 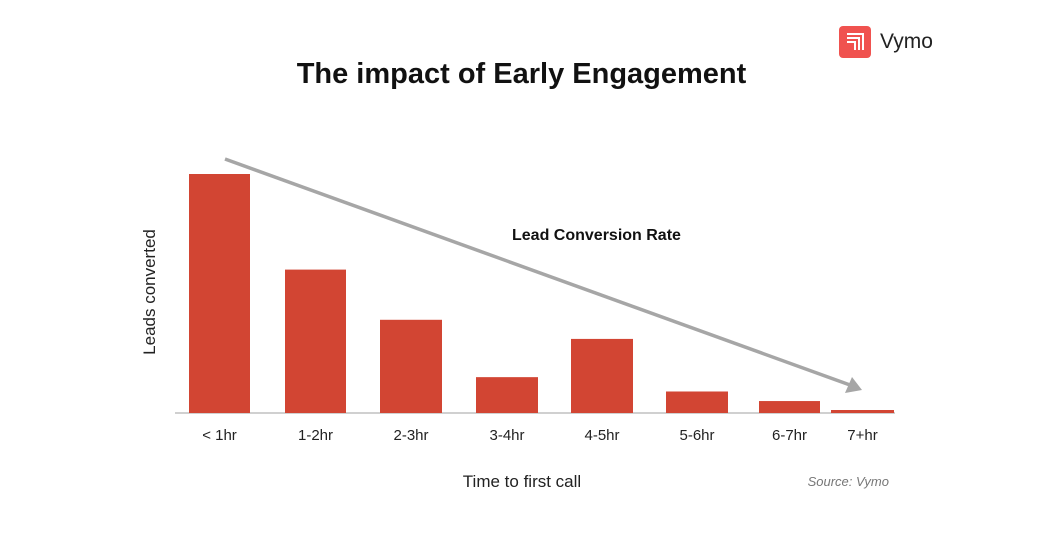 I want to click on x-tick-label: 6-7hr, so click(x=789, y=435).